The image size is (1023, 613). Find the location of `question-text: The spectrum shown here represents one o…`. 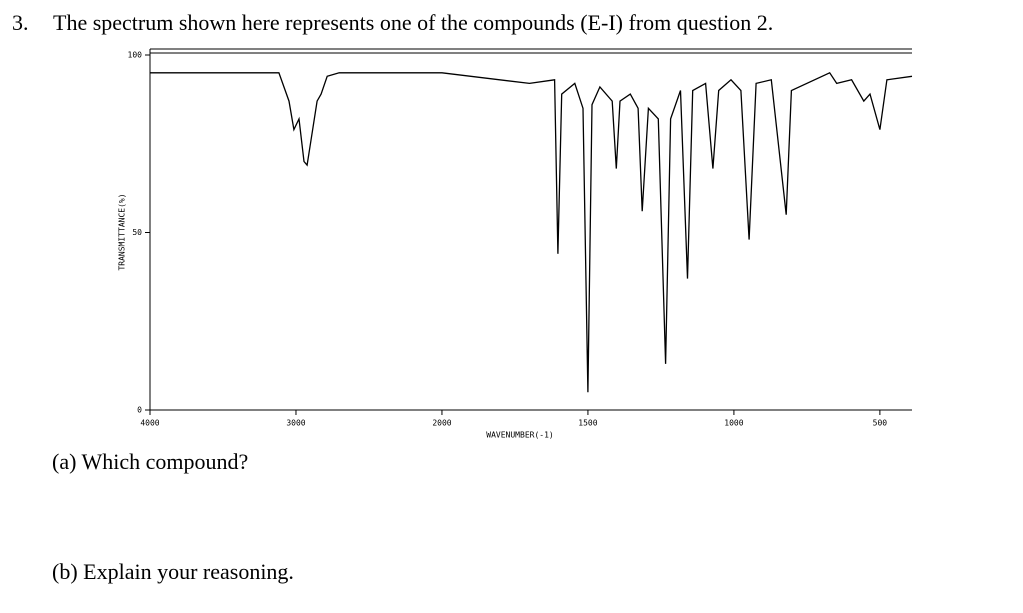

question-text: The spectrum shown here represents one o… is located at coordinates (413, 22).